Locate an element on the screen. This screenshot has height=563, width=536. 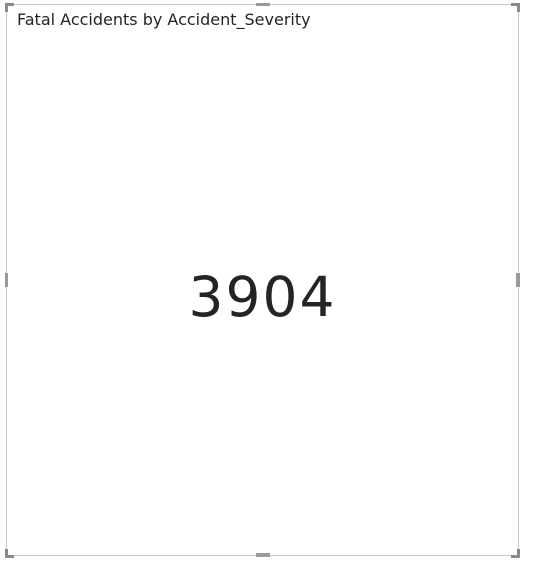
resize-handle-top-right is located at coordinates (515, 7).